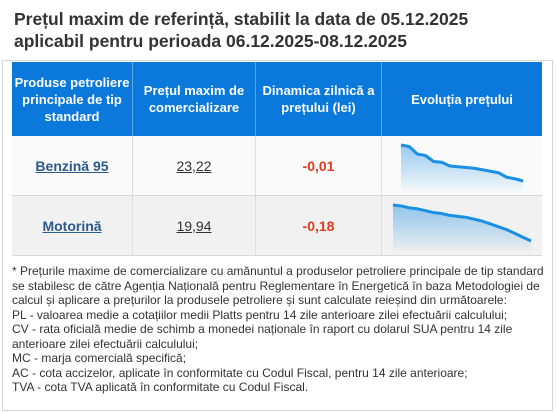  I want to click on price-value: 19,94, so click(194, 225).